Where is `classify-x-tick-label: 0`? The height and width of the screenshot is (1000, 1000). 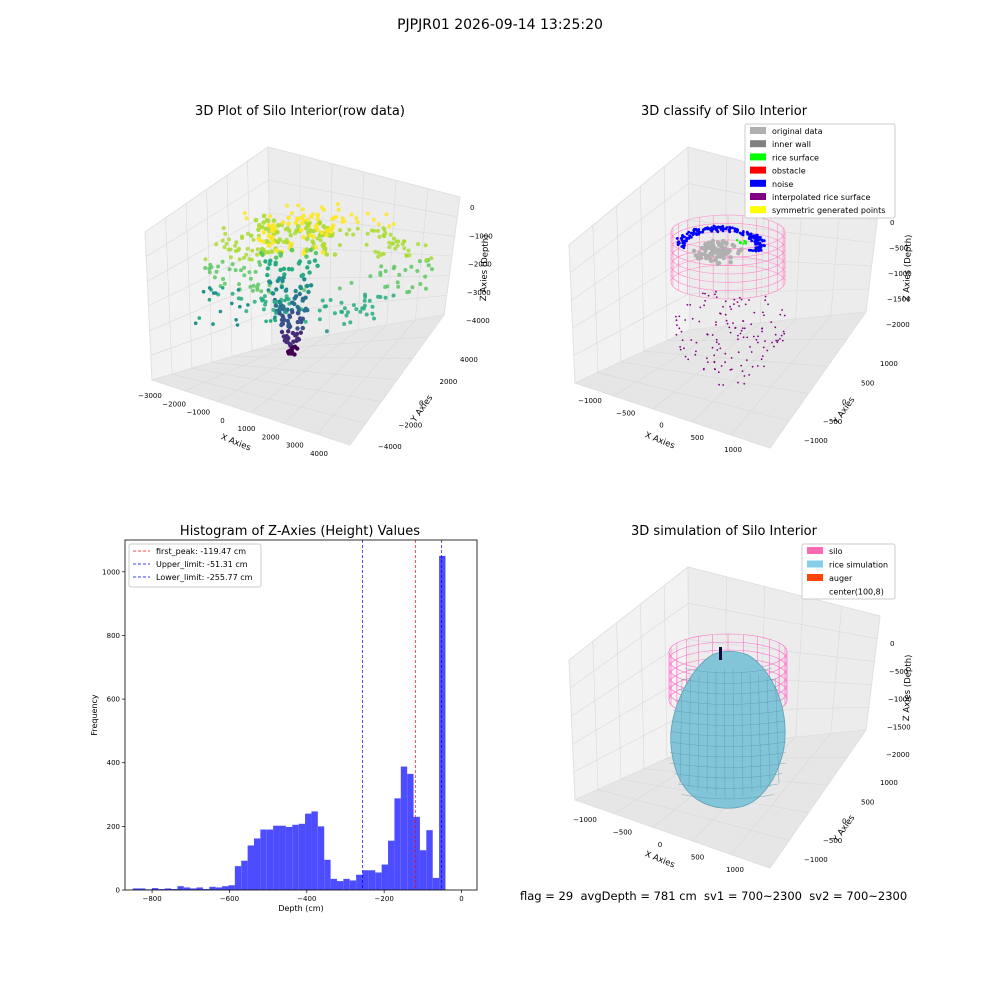 classify-x-tick-label: 0 is located at coordinates (661, 426).